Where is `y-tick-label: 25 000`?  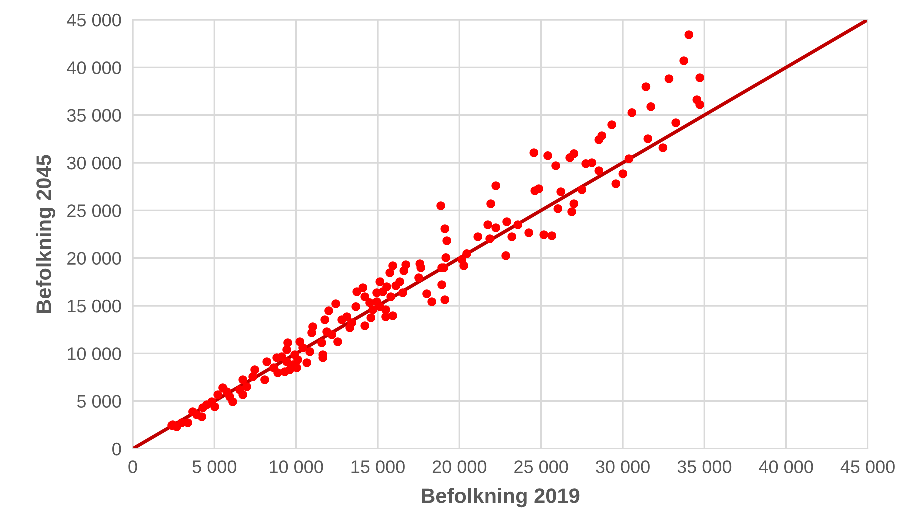 y-tick-label: 25 000 is located at coordinates (95, 211).